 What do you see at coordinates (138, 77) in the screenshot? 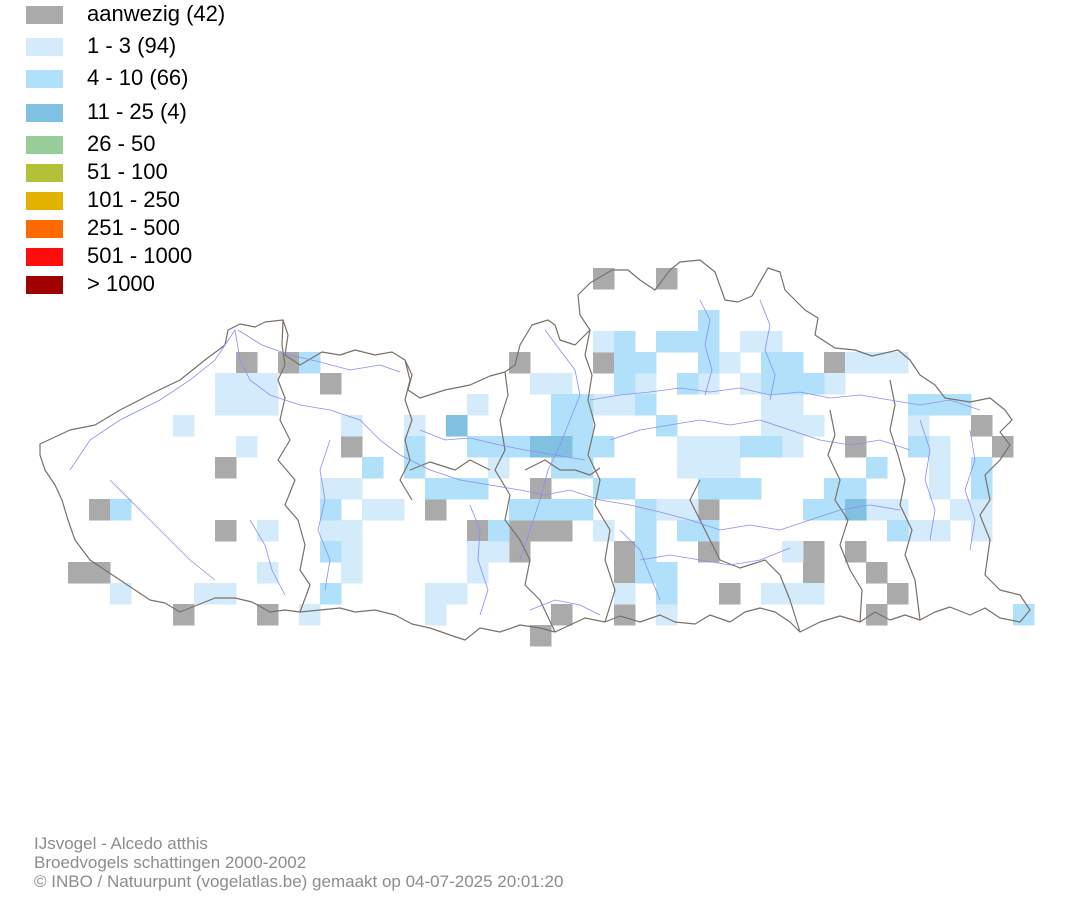
I see `legend-label: 4 - 10 (66)` at bounding box center [138, 77].